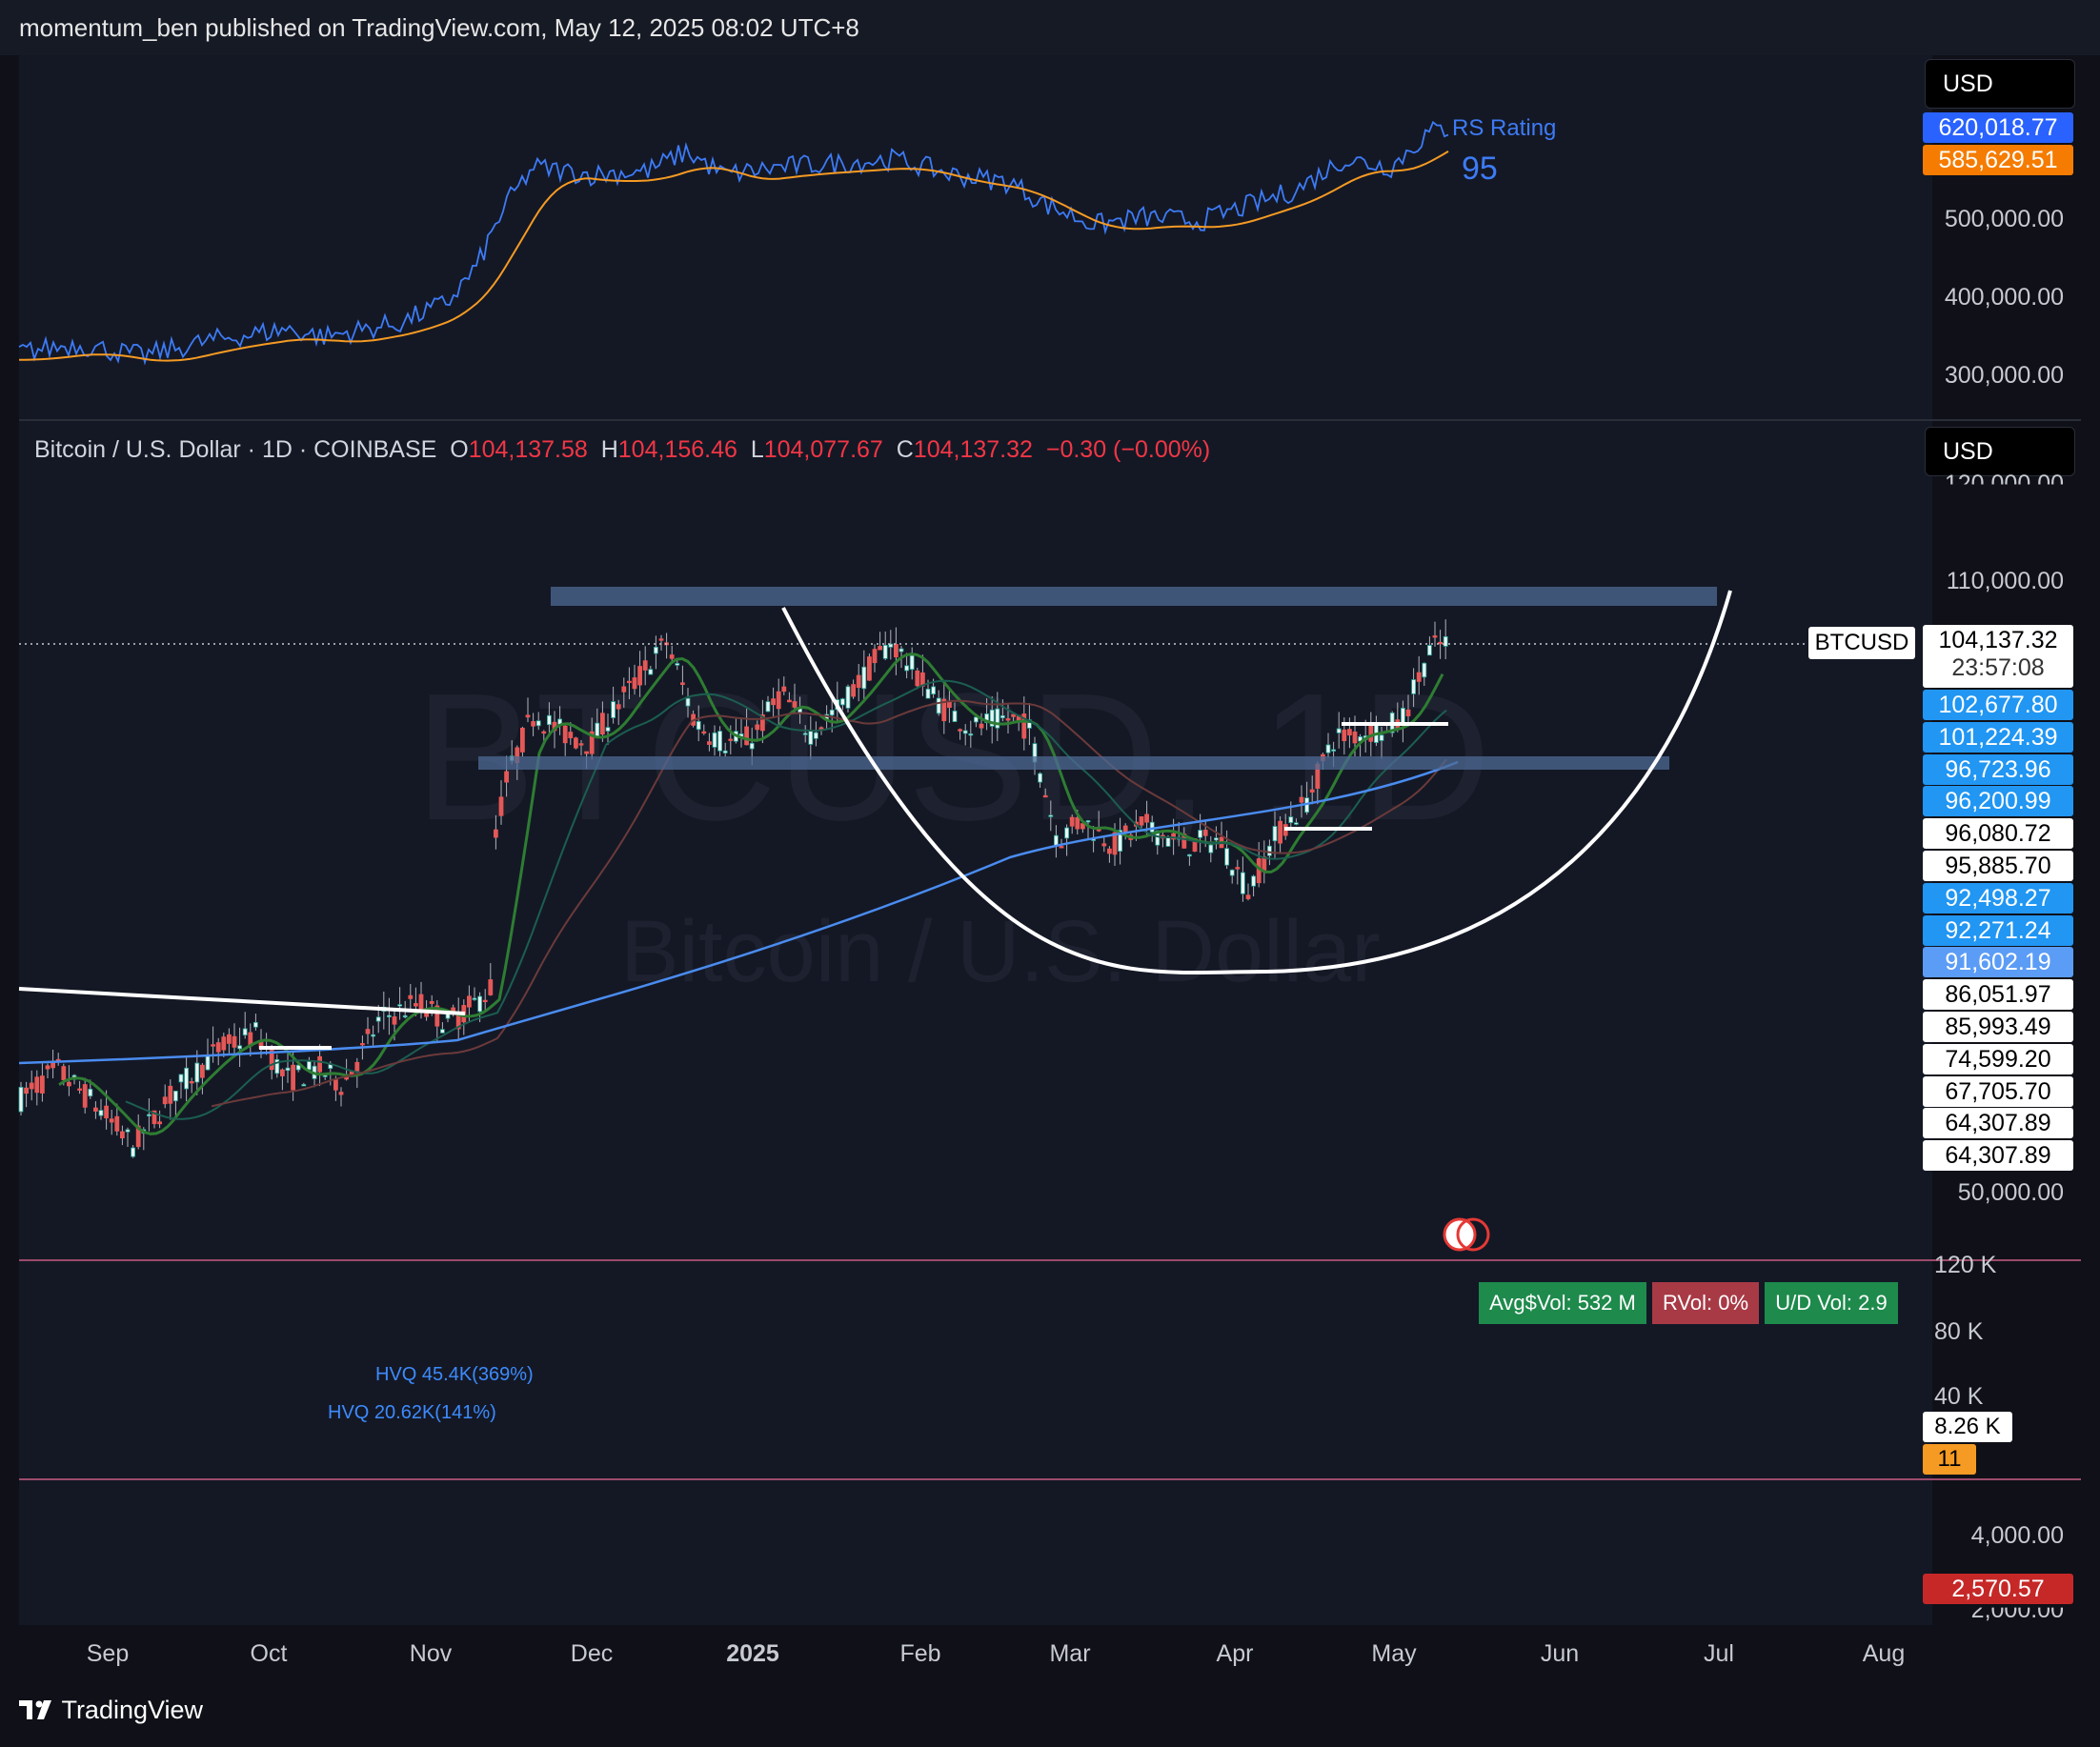 The height and width of the screenshot is (1747, 2100). Describe the element at coordinates (2011, 1192) in the screenshot. I see `price-axis-label: 50,000.00` at that location.